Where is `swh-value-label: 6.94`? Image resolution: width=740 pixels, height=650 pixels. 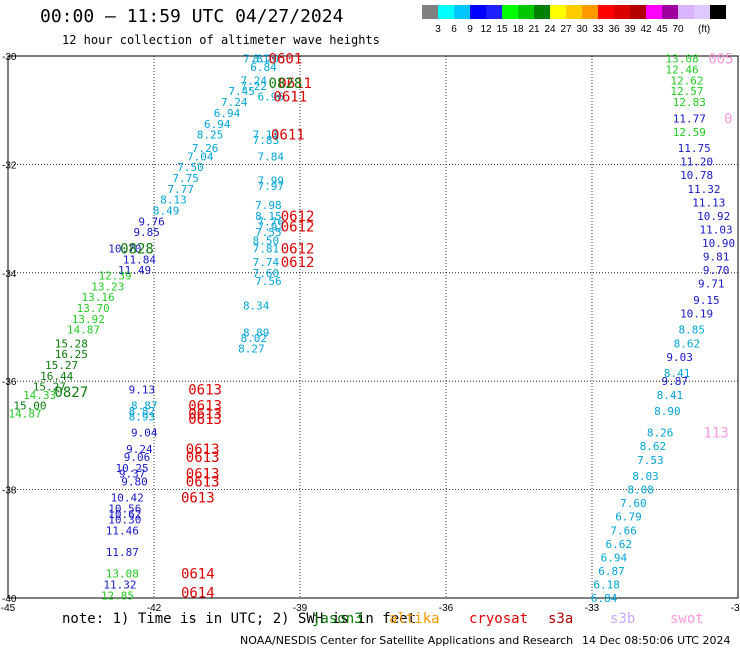 swh-value-label: 6.94 is located at coordinates (217, 124).